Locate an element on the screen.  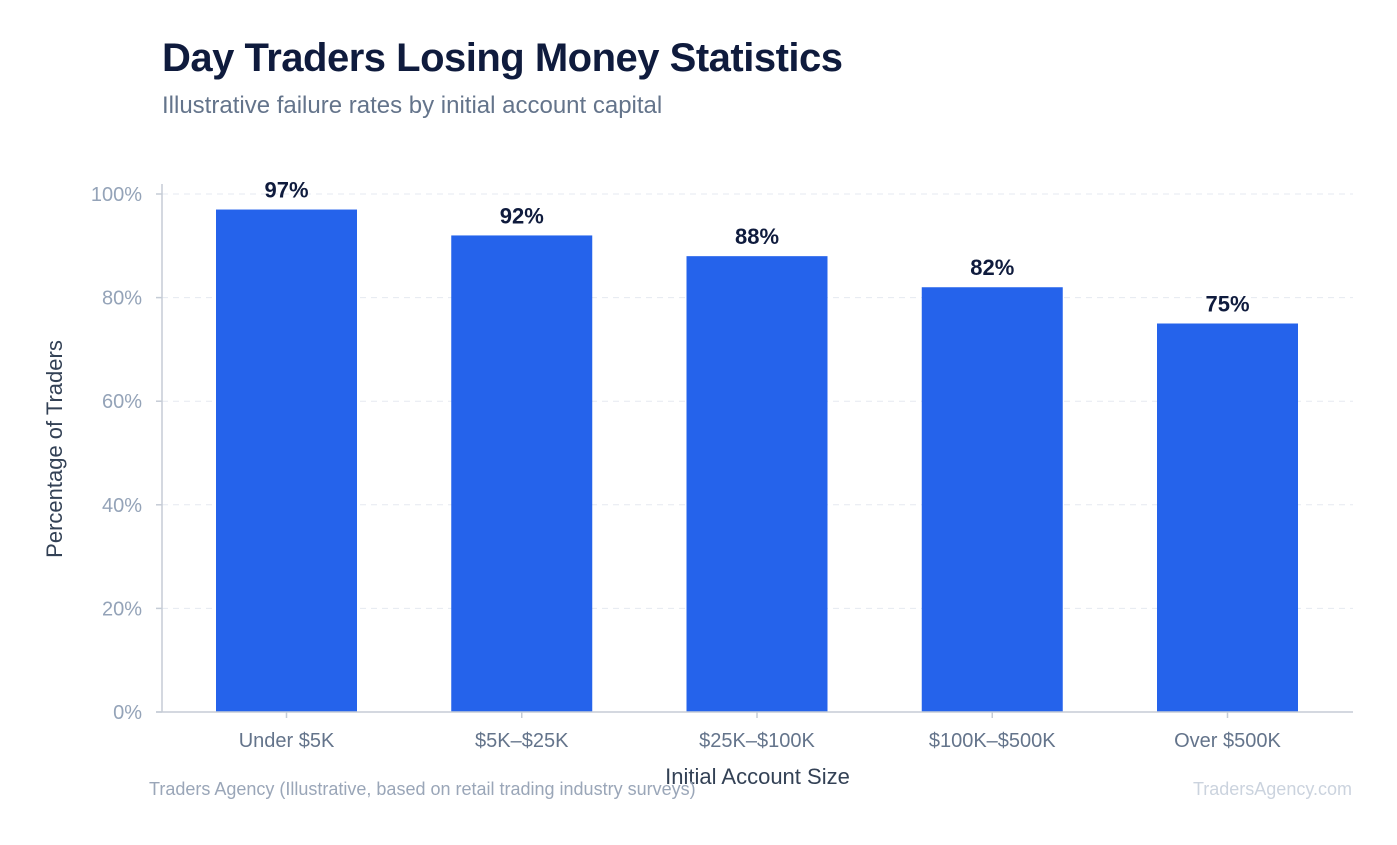
x-tick-label: $100K–$500K is located at coordinates (992, 741).